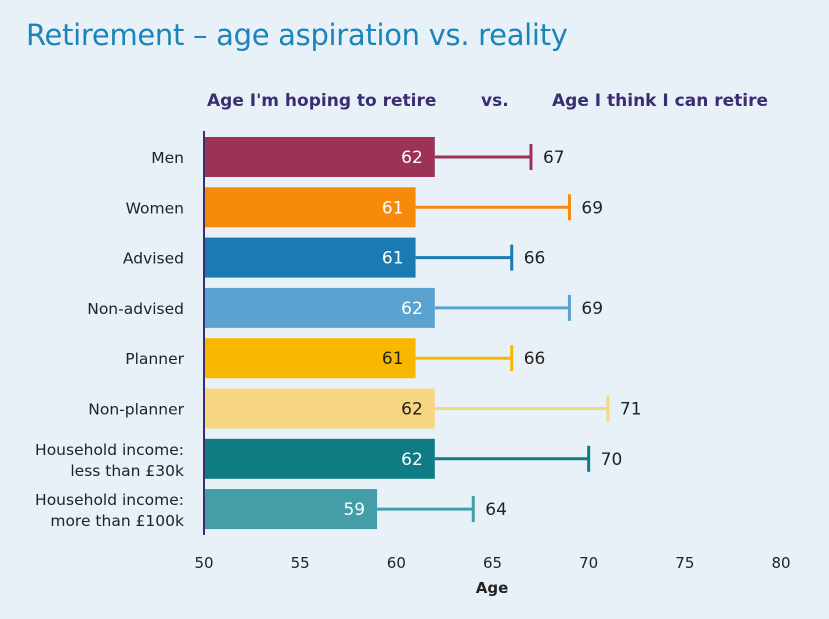  I want to click on category-label: Non-planner, so click(136, 410).